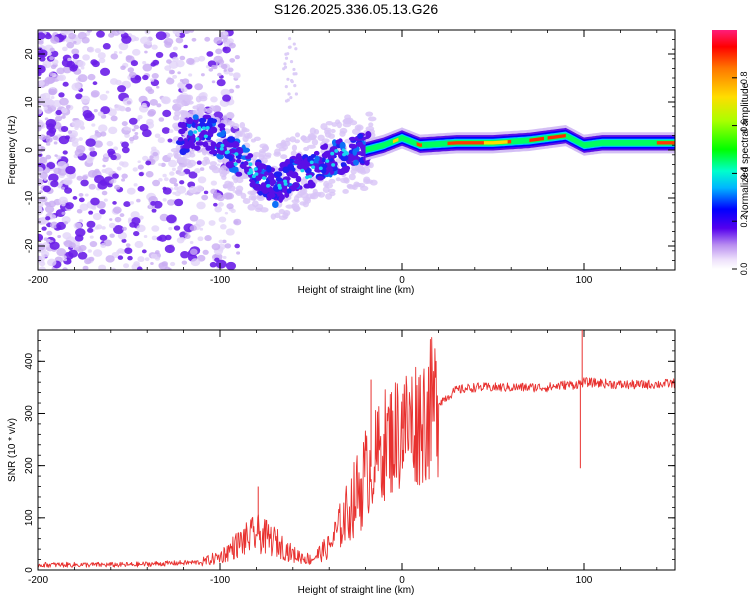 This screenshot has height=600, width=750. I want to click on snr-y-tick-label: 200, so click(29, 465).